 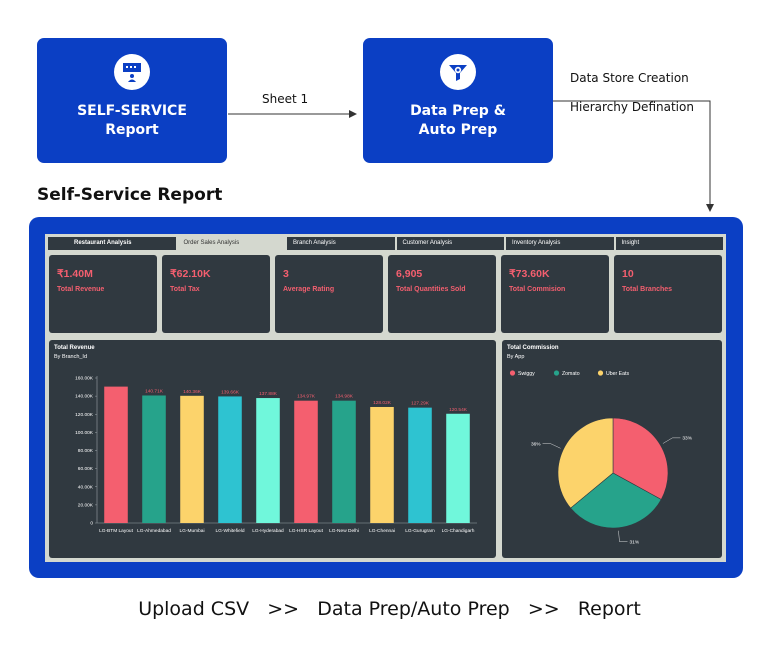 I want to click on y-tick-label: 160.00K, so click(x=84, y=379).